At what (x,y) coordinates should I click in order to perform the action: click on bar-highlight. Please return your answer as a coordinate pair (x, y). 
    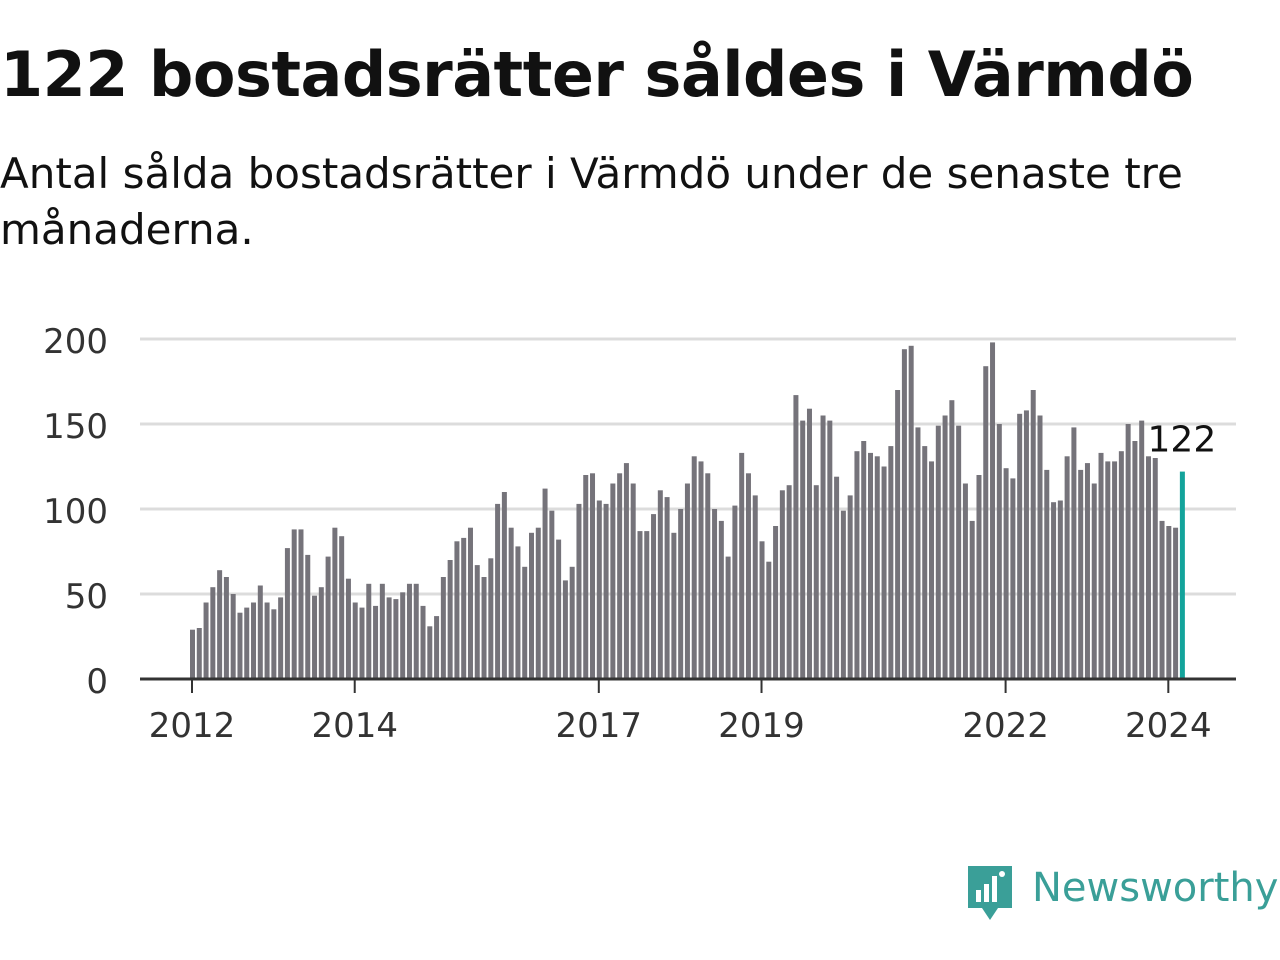
    Looking at the image, I should click on (1182, 575).